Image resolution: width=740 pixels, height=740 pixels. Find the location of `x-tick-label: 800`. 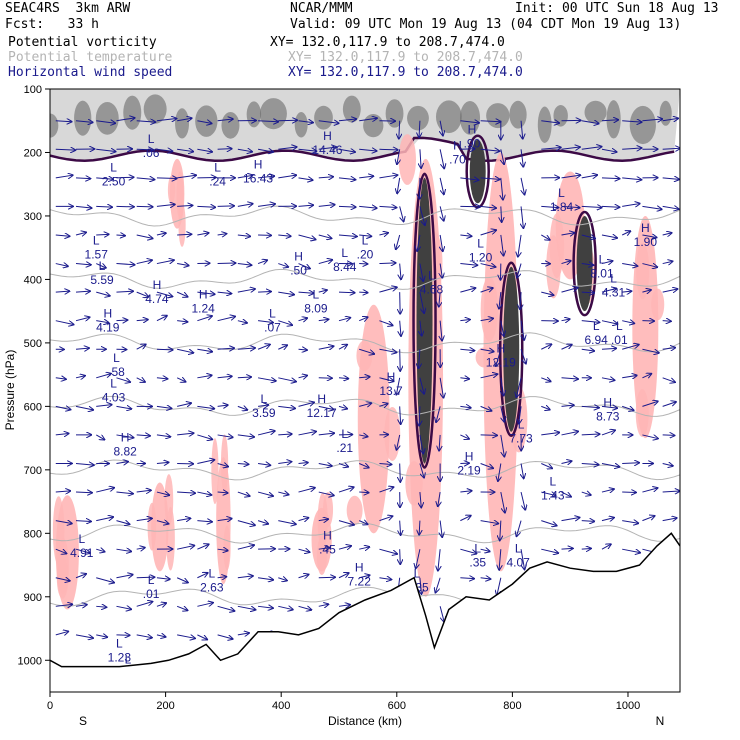

x-tick-label: 800 is located at coordinates (512, 706).